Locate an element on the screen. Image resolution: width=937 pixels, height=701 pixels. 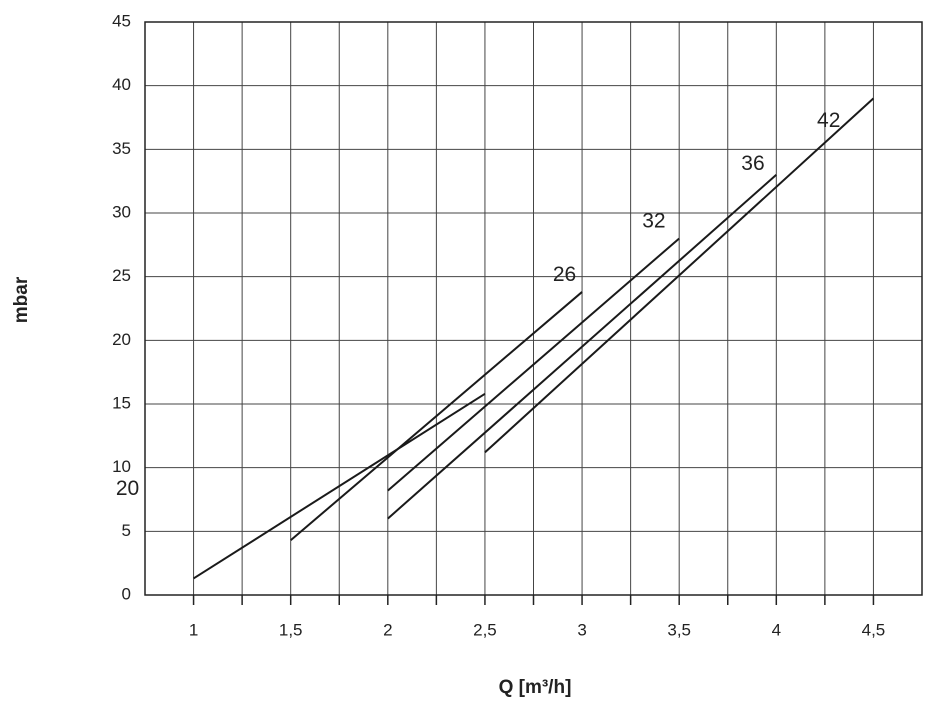
y-tick-label: 25 is located at coordinates (121, 275).